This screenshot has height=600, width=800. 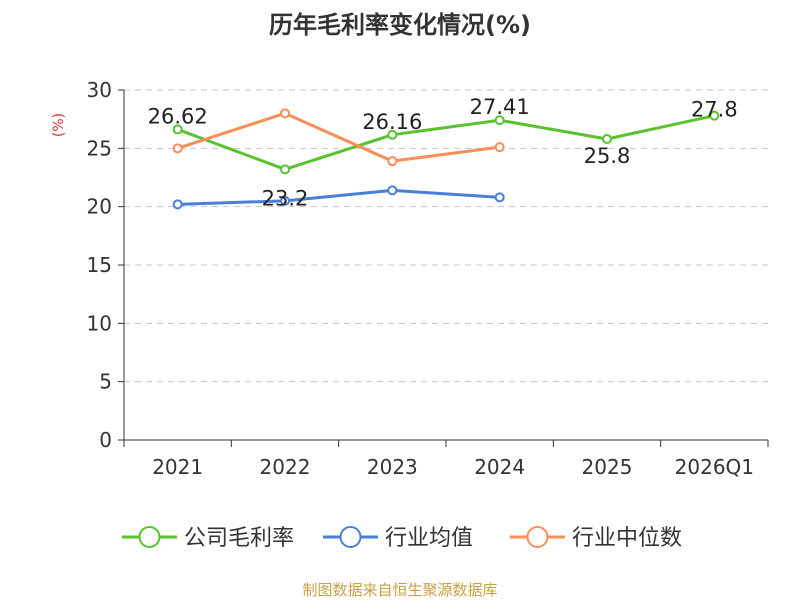 What do you see at coordinates (399, 590) in the screenshot?
I see `source-note: 制图数据来自恒生聚源数据库` at bounding box center [399, 590].